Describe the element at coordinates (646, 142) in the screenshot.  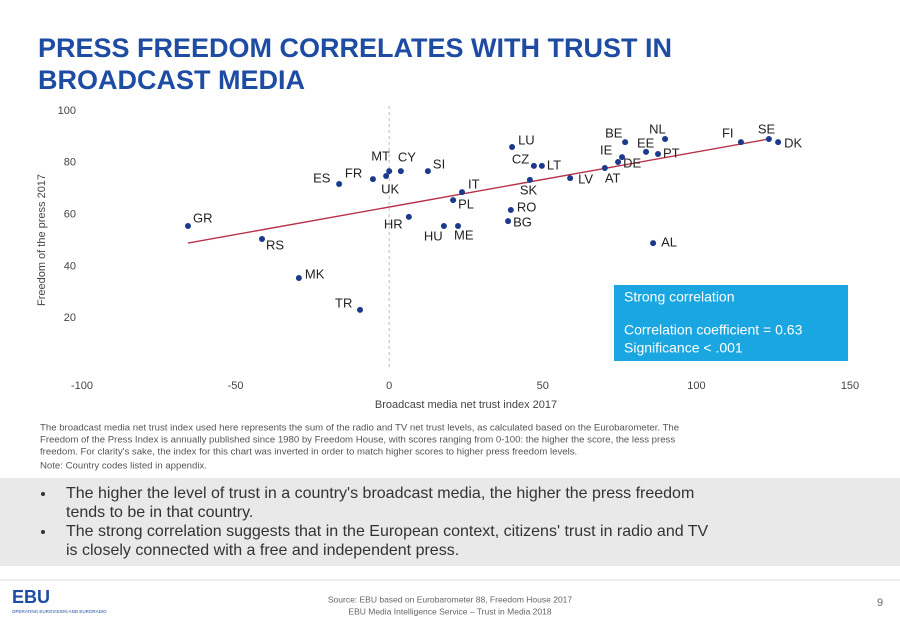
I see `point-label: EE` at that location.